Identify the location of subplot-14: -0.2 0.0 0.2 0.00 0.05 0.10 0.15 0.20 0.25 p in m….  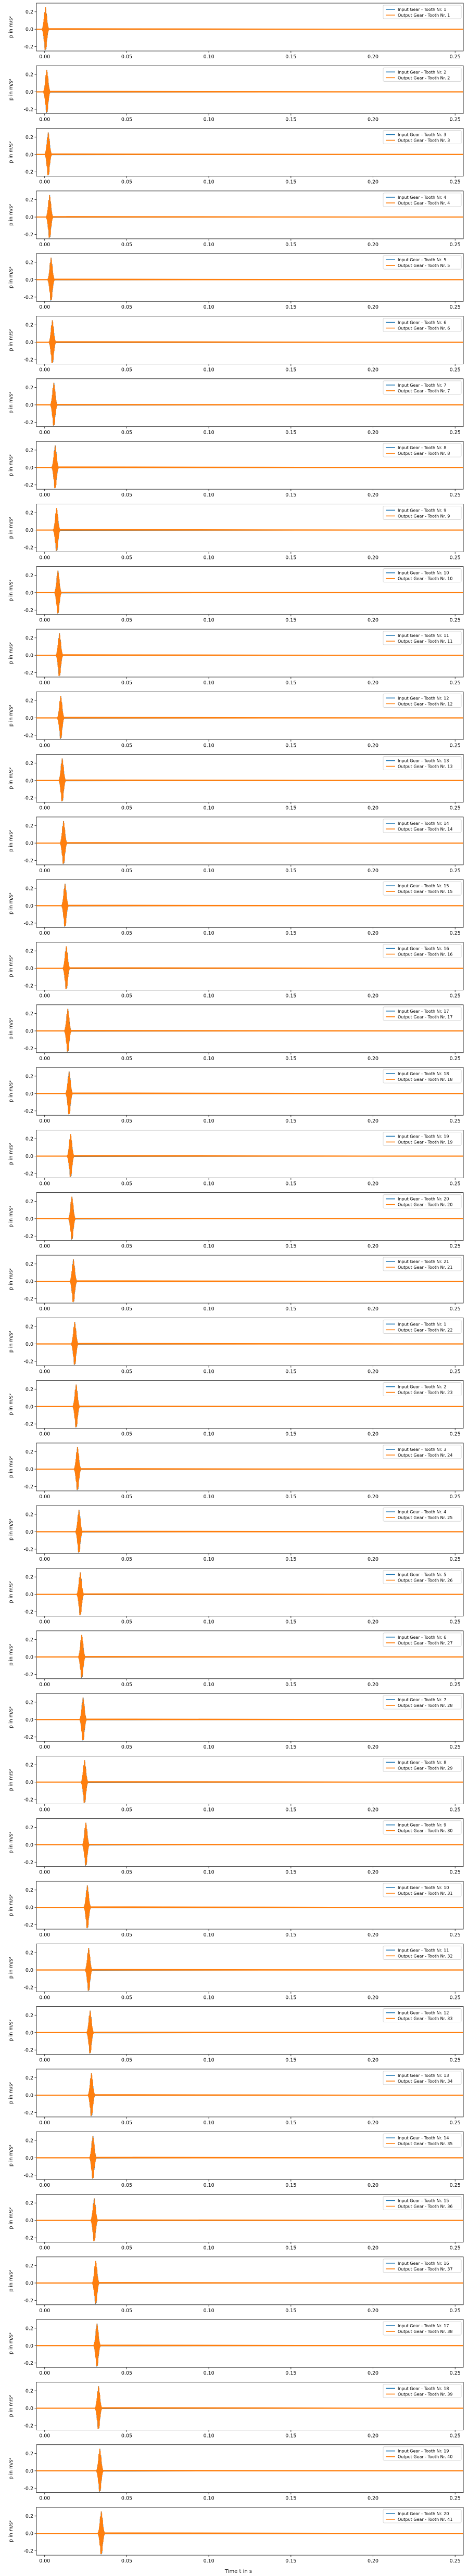
(236, 845).